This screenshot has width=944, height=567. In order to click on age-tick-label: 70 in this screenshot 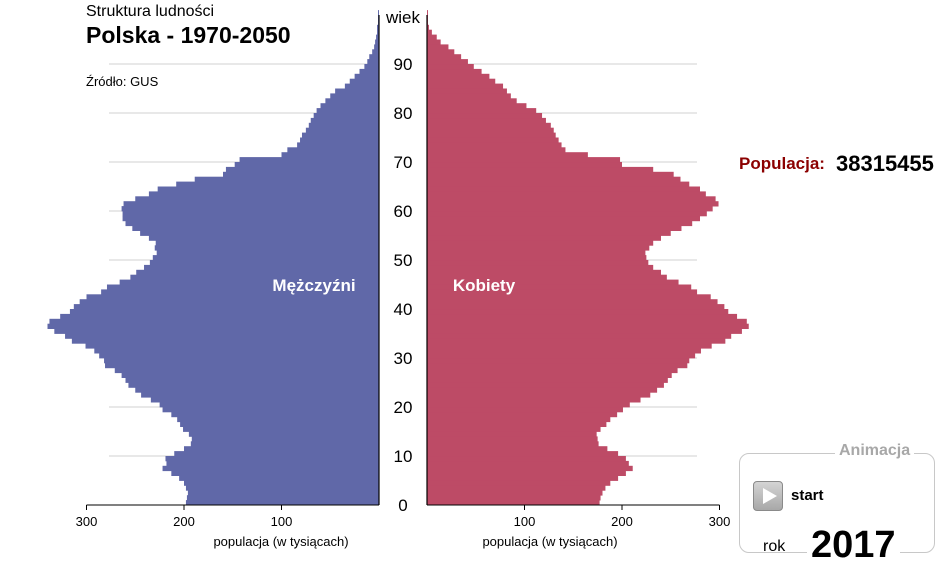, I will do `click(403, 162)`.